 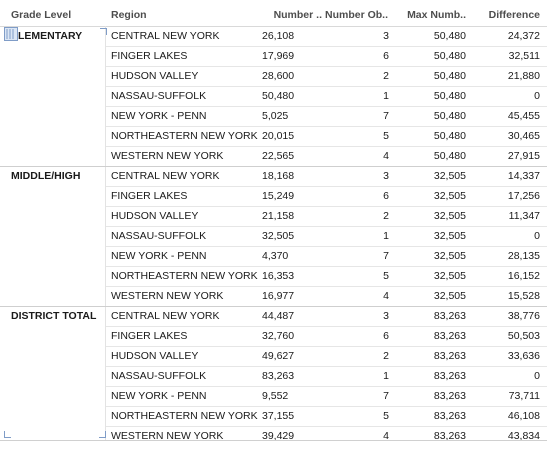 I want to click on table-row: NEW YORK - PENN 9,552 7 83,263 73,711, so click(x=326, y=396).